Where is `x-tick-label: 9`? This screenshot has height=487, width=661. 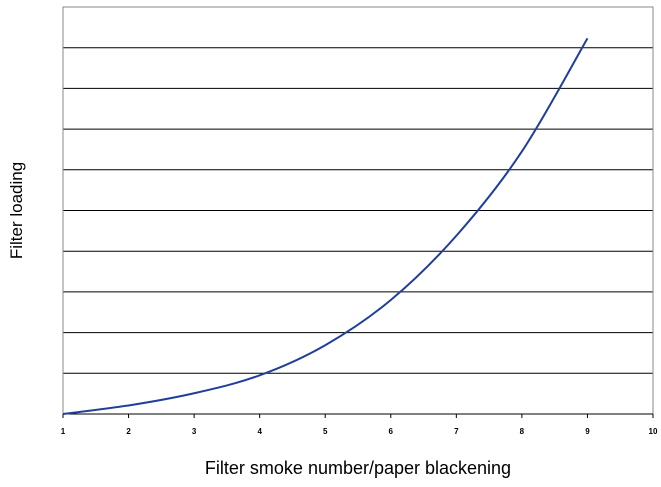 x-tick-label: 9 is located at coordinates (587, 431).